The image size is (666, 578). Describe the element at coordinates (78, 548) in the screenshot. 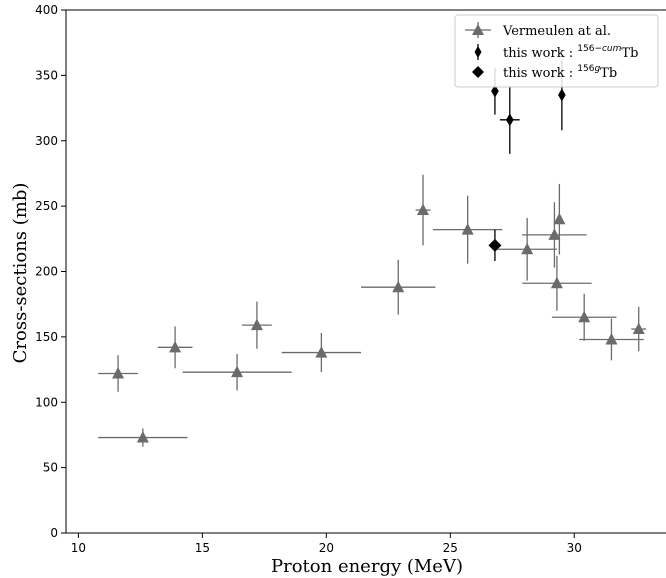

I see `x-tick-label: 10` at that location.